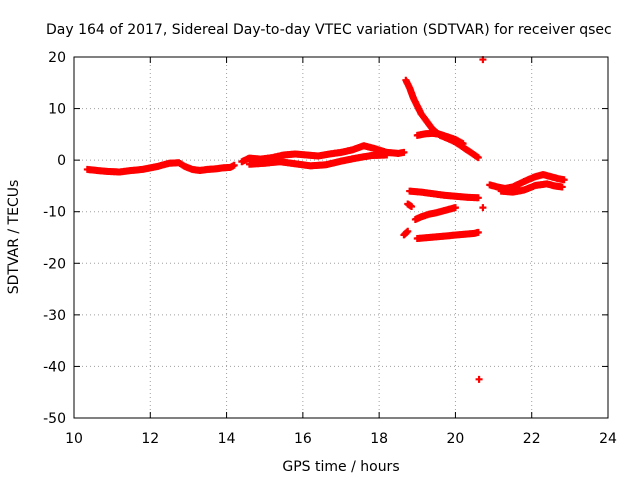  Describe the element at coordinates (61, 161) in the screenshot. I see `y-tick-label: 0` at that location.